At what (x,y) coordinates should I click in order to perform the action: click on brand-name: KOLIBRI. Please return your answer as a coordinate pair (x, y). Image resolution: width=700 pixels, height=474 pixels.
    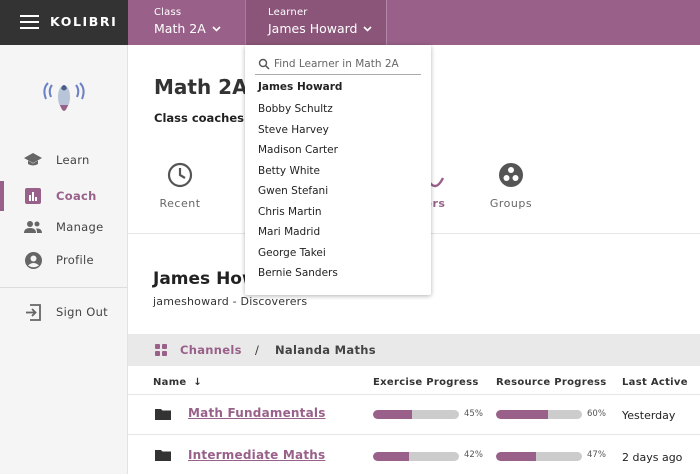
    Looking at the image, I should click on (84, 21).